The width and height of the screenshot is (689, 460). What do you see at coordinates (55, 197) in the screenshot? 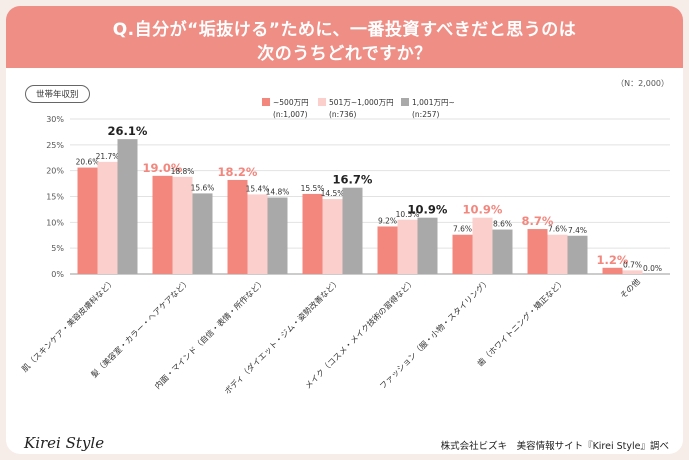
I see `y-tick-label: 15%` at bounding box center [55, 197].